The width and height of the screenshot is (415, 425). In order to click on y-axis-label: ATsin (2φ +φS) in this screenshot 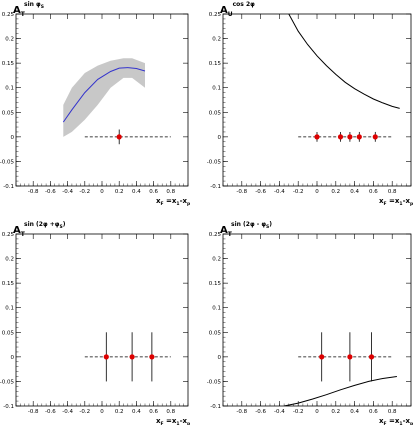, I will do `click(39, 229)`.